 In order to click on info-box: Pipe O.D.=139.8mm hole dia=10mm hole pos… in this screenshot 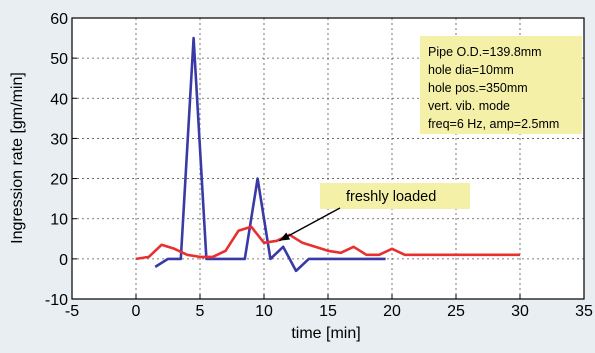, I will do `click(501, 85)`.